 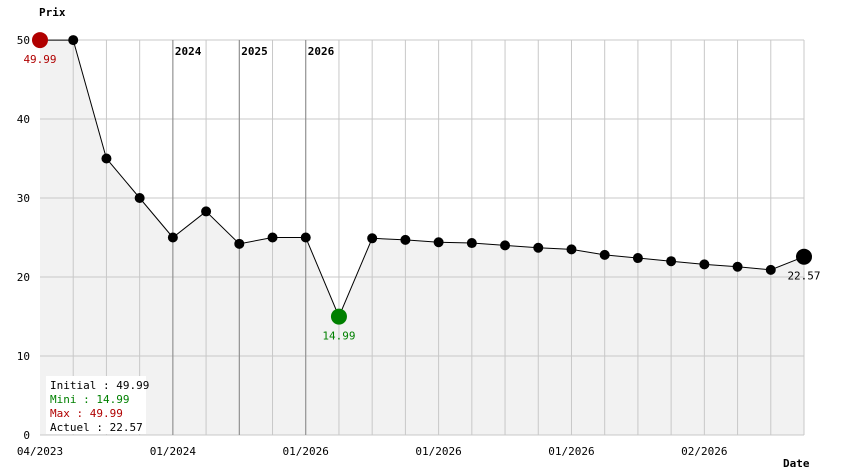 What do you see at coordinates (23, 277) in the screenshot?
I see `y-tick-label: 20` at bounding box center [23, 277].